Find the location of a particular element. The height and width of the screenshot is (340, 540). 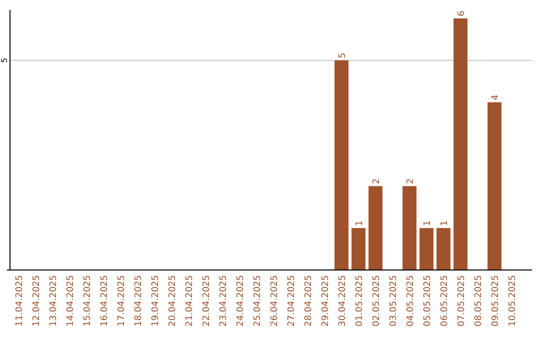

x-tick-label: 14.04.2025 is located at coordinates (71, 301).